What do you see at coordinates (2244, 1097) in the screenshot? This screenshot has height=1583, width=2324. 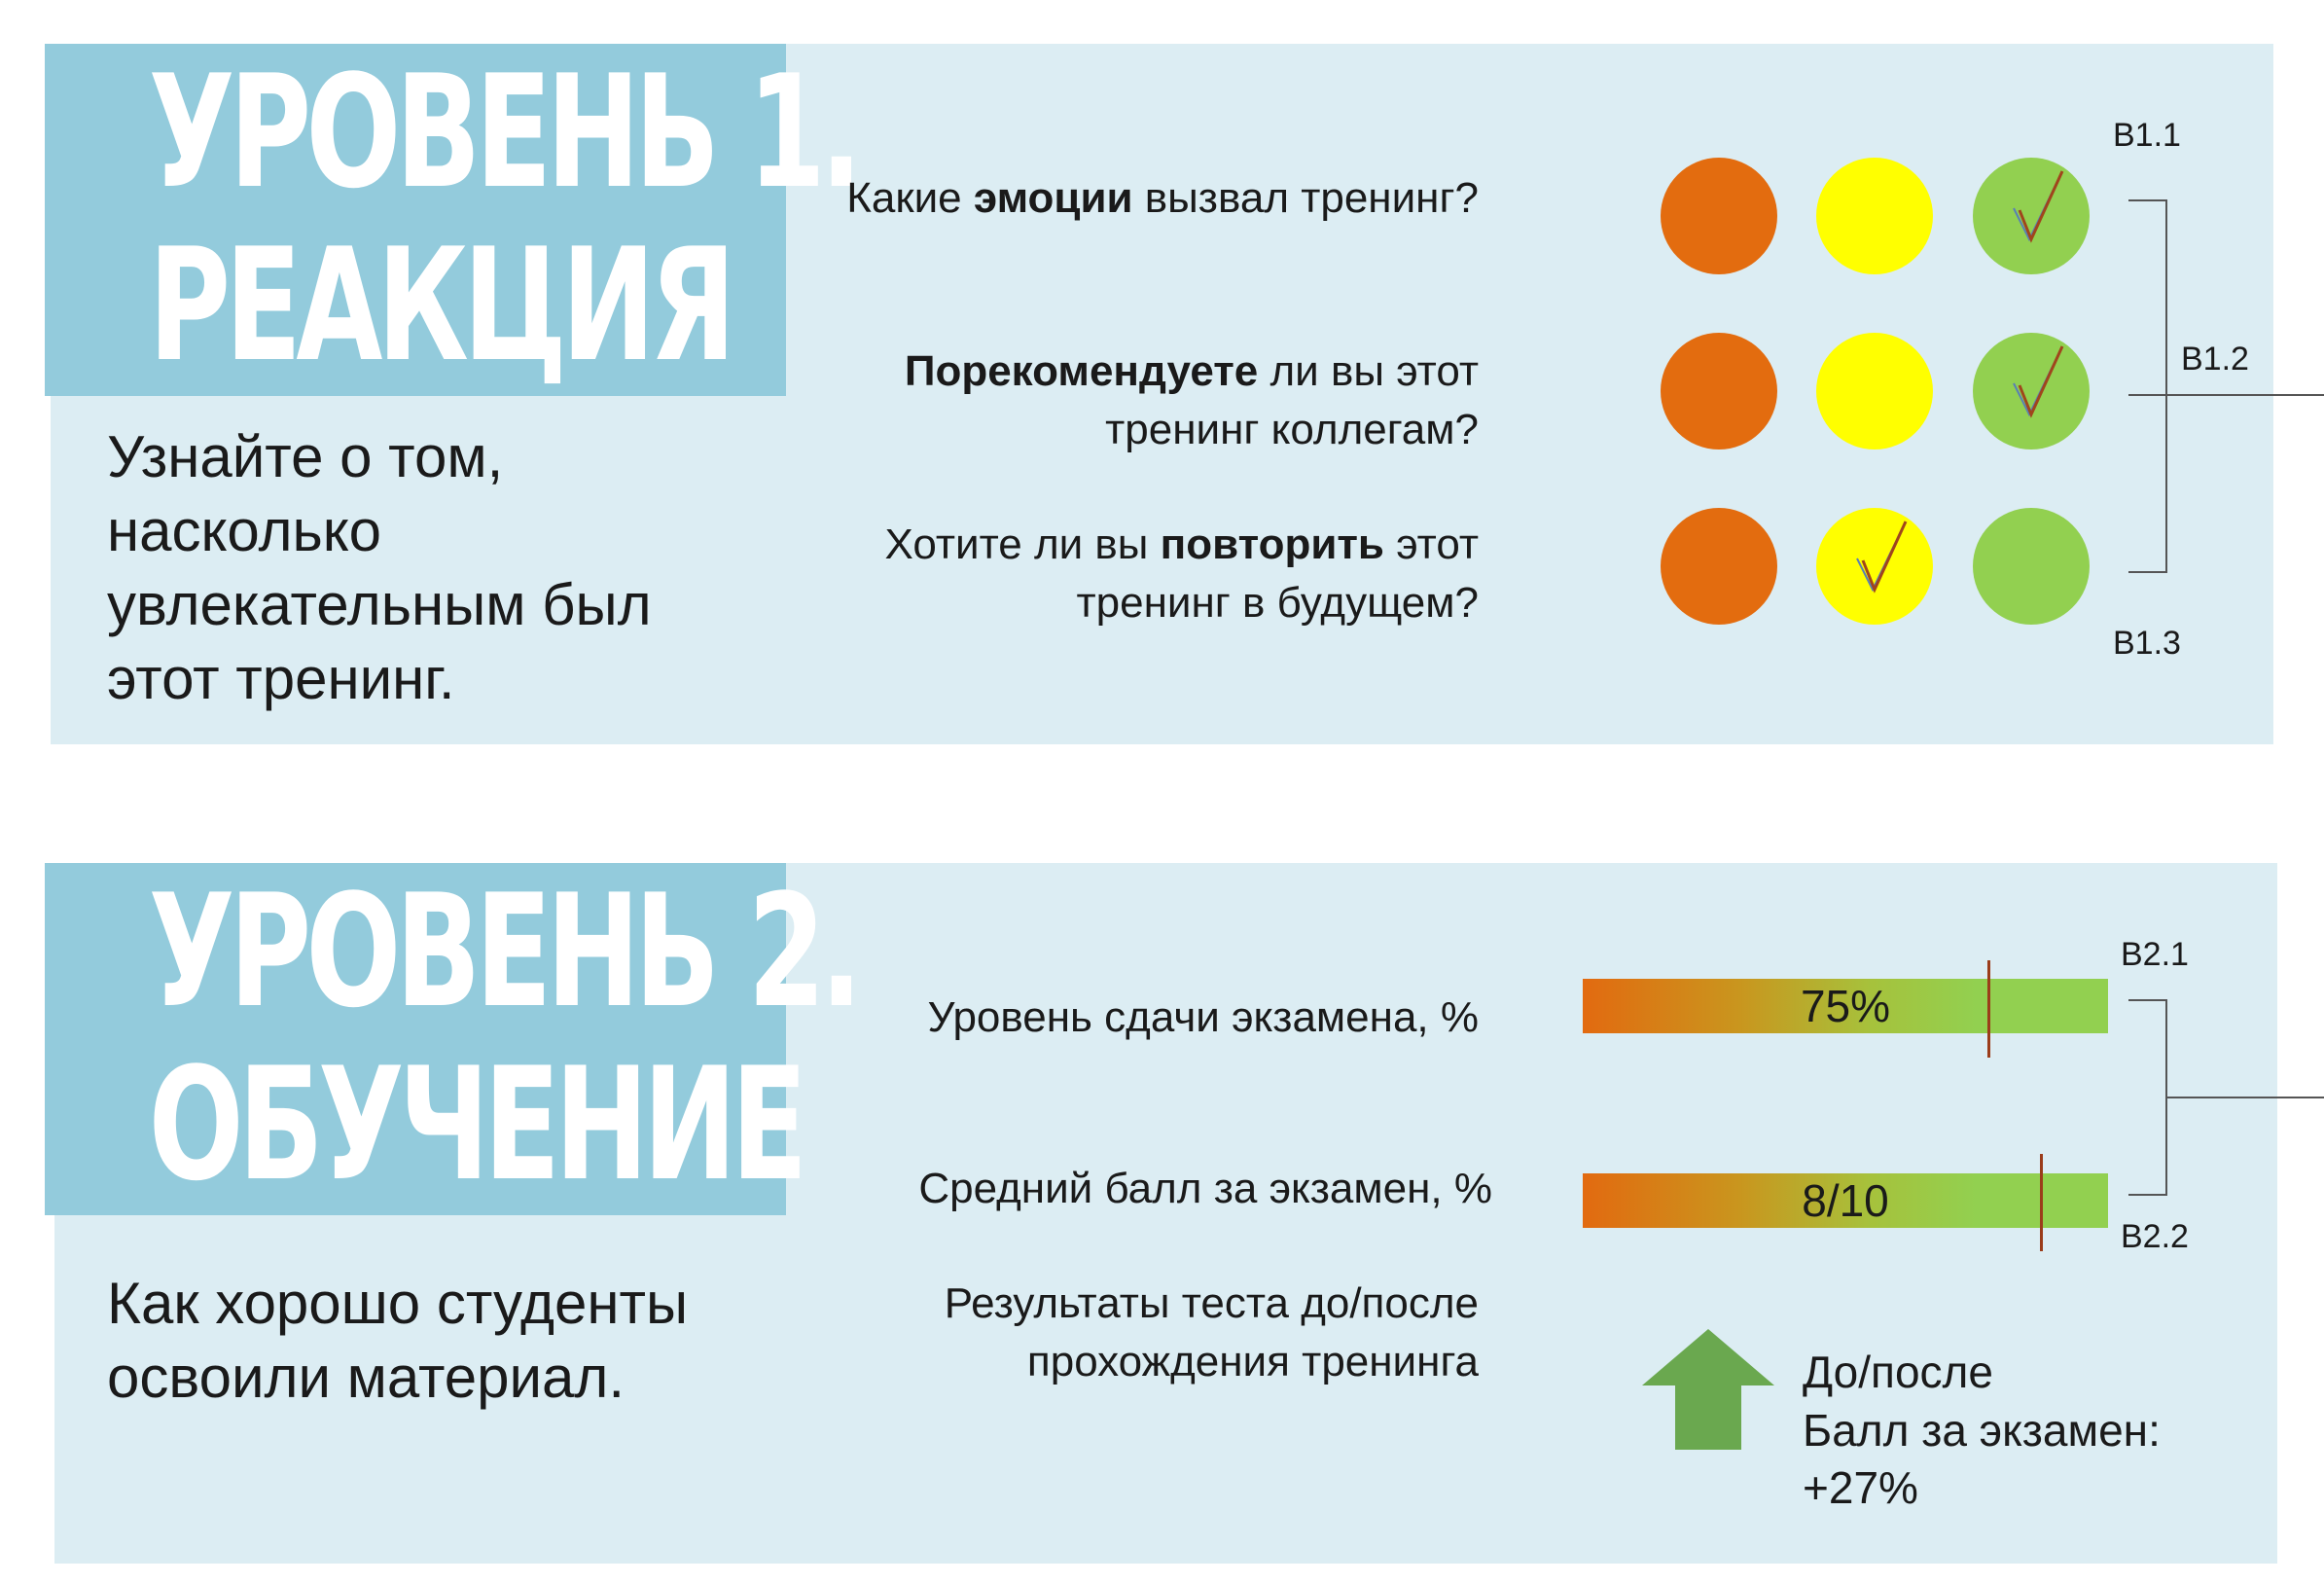 I see `level2-connector-line` at bounding box center [2244, 1097].